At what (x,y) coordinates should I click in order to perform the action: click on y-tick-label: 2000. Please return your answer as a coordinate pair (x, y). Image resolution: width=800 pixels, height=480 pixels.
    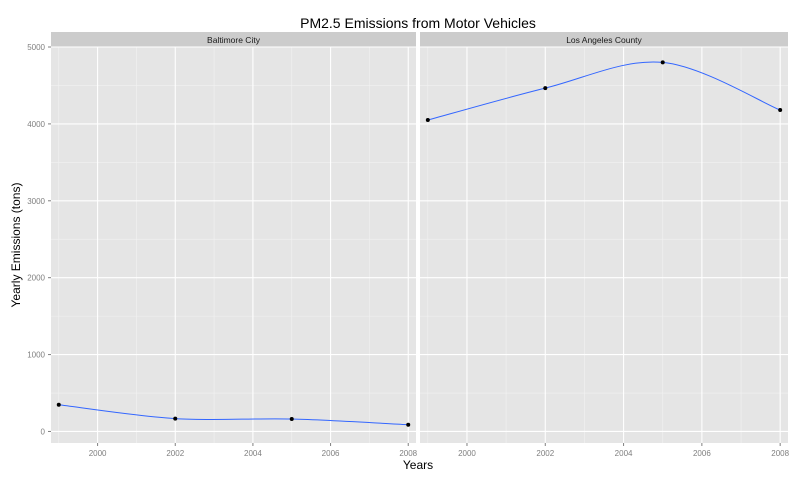
    Looking at the image, I should click on (36, 278).